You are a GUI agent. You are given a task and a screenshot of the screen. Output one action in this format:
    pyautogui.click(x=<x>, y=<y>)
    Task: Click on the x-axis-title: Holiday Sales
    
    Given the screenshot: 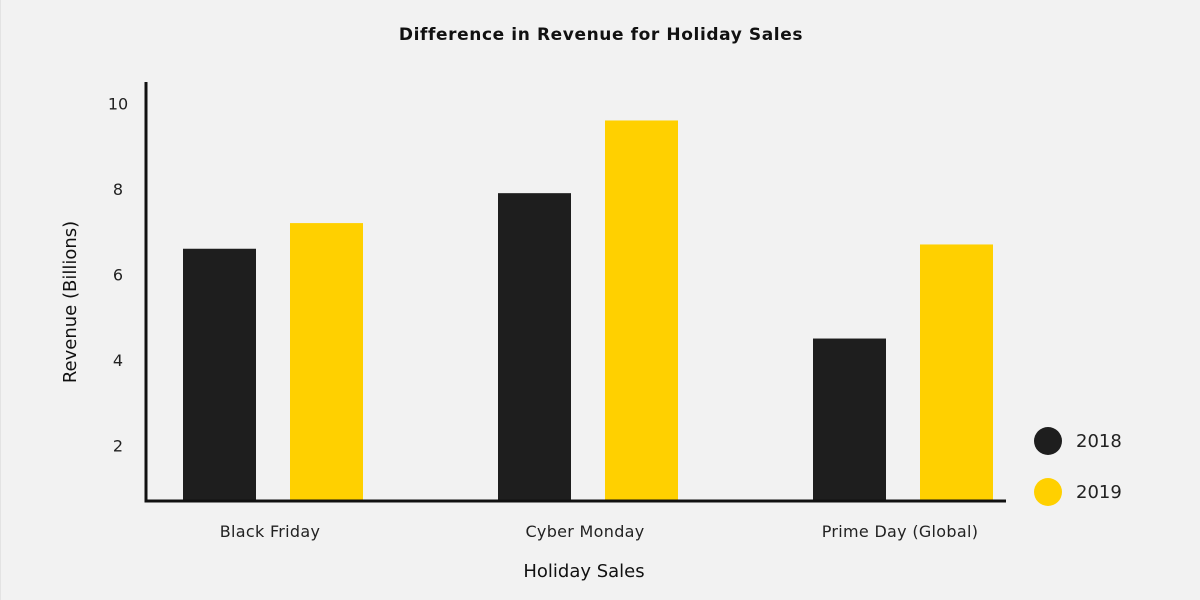 What is the action you would take?
    pyautogui.click(x=583, y=571)
    